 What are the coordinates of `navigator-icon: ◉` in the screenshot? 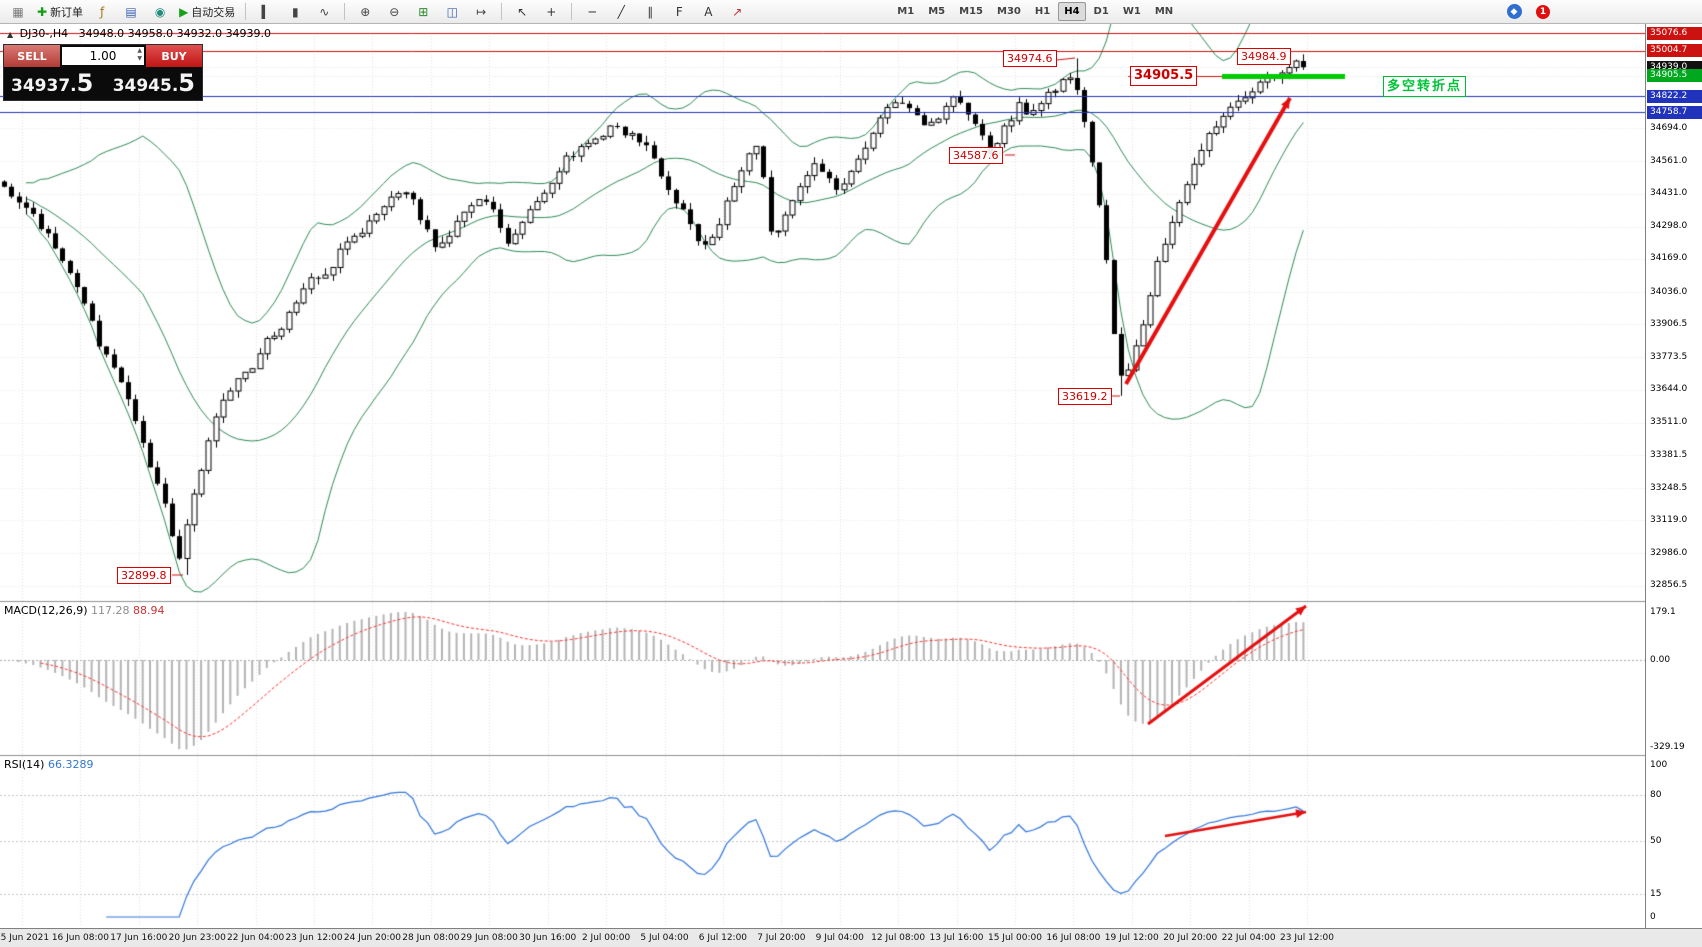 It's located at (160, 11).